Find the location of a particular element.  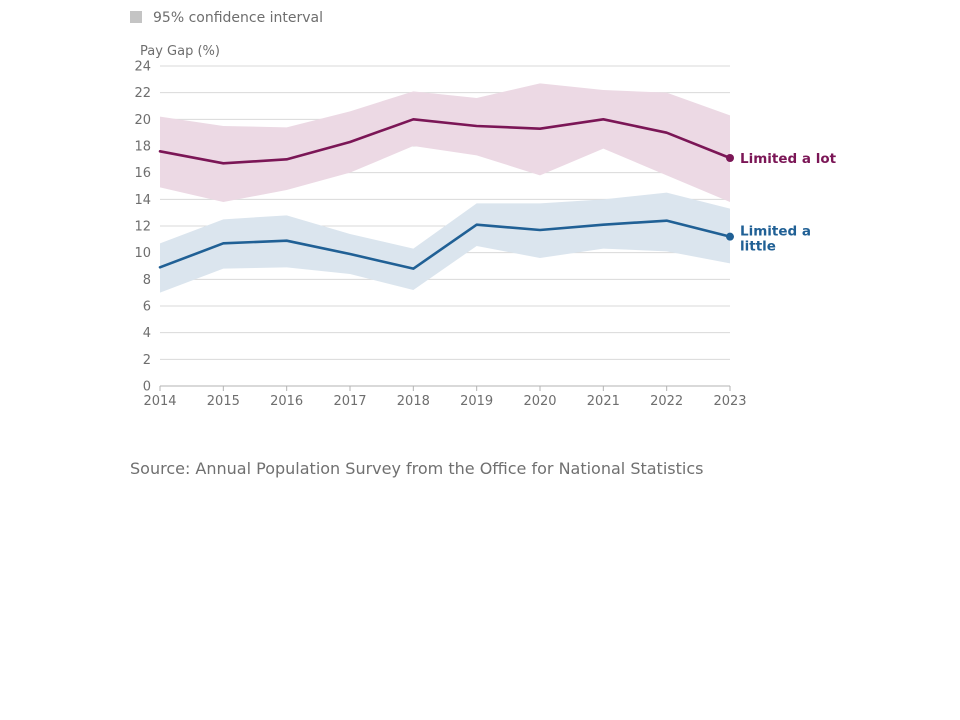

y-tick-label-4: 4 is located at coordinates (147, 333).